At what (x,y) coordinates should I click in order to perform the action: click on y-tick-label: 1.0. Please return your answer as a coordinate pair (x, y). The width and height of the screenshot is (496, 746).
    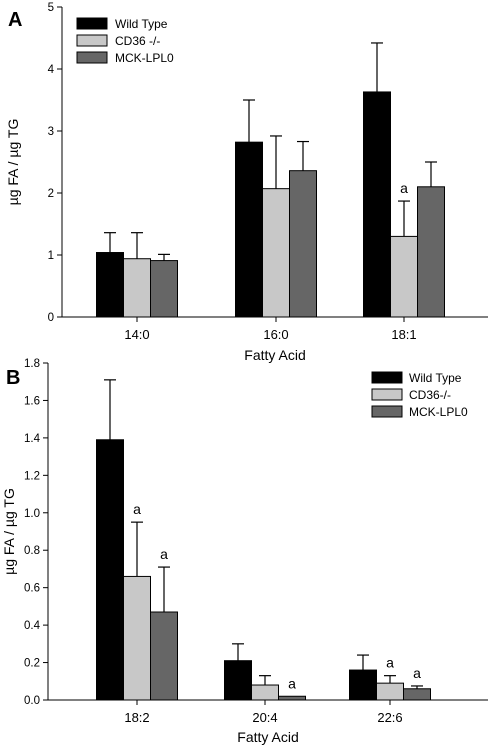
    Looking at the image, I should click on (32, 514).